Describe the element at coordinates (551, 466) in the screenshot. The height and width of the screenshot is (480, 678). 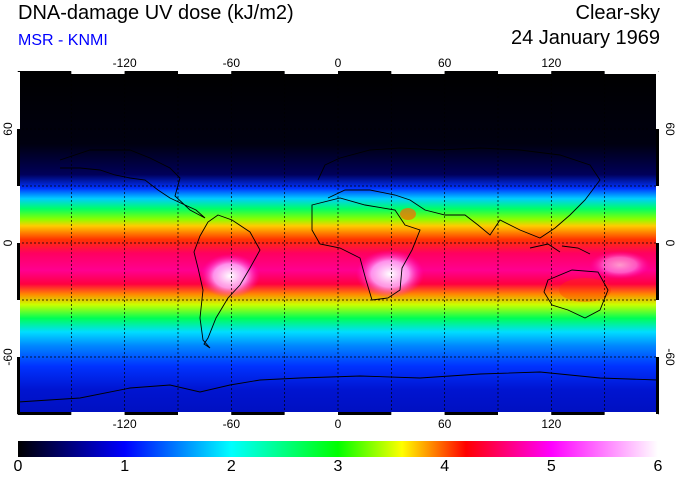
I see `colorbar-label: 5` at that location.